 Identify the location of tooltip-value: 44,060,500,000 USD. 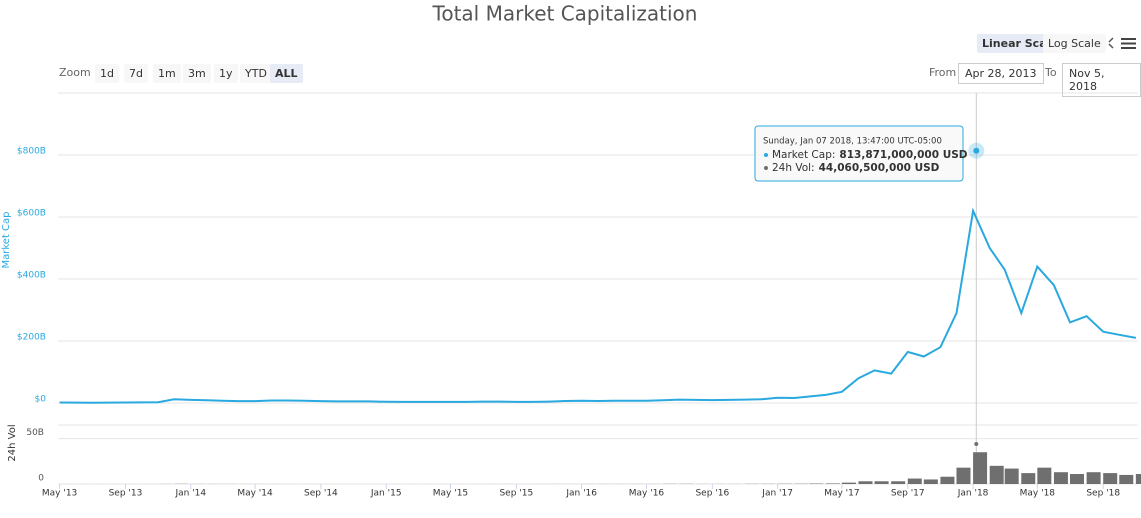
(879, 168).